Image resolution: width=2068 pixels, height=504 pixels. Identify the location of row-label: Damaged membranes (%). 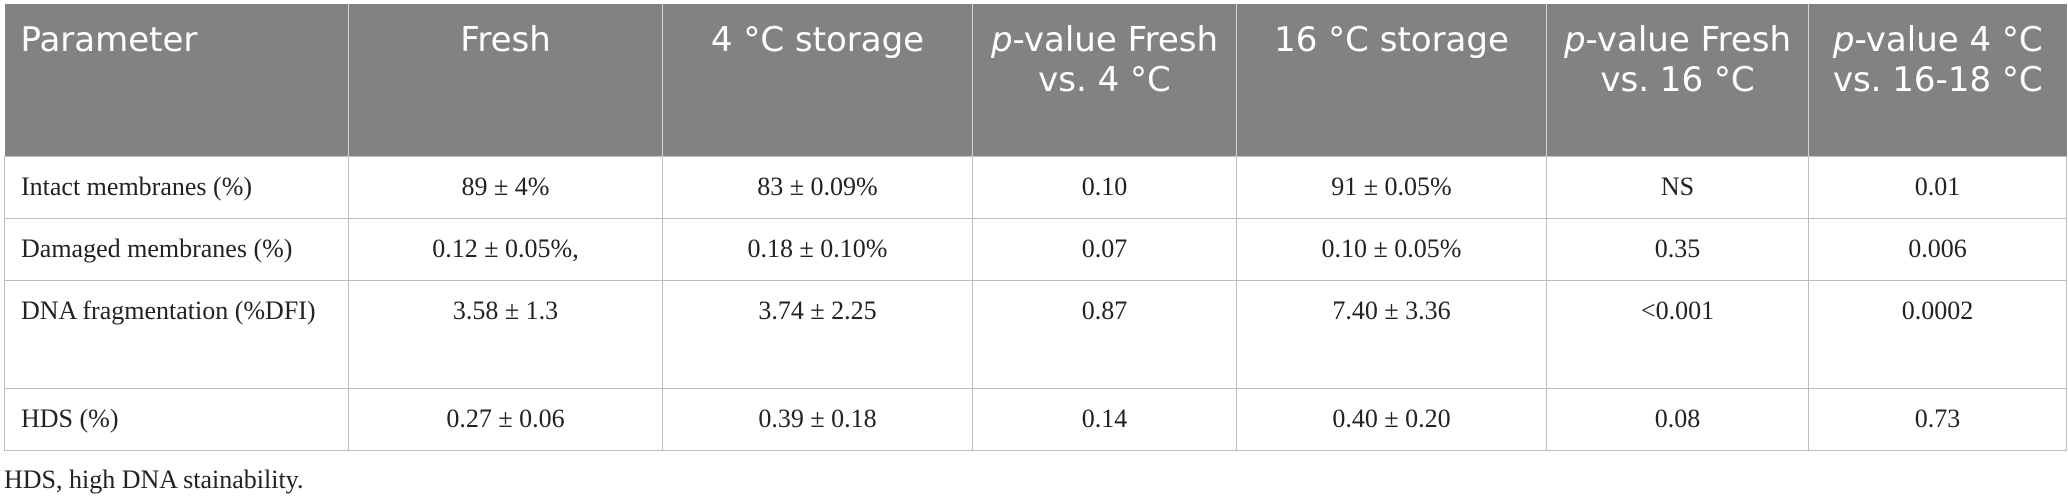
(176, 248).